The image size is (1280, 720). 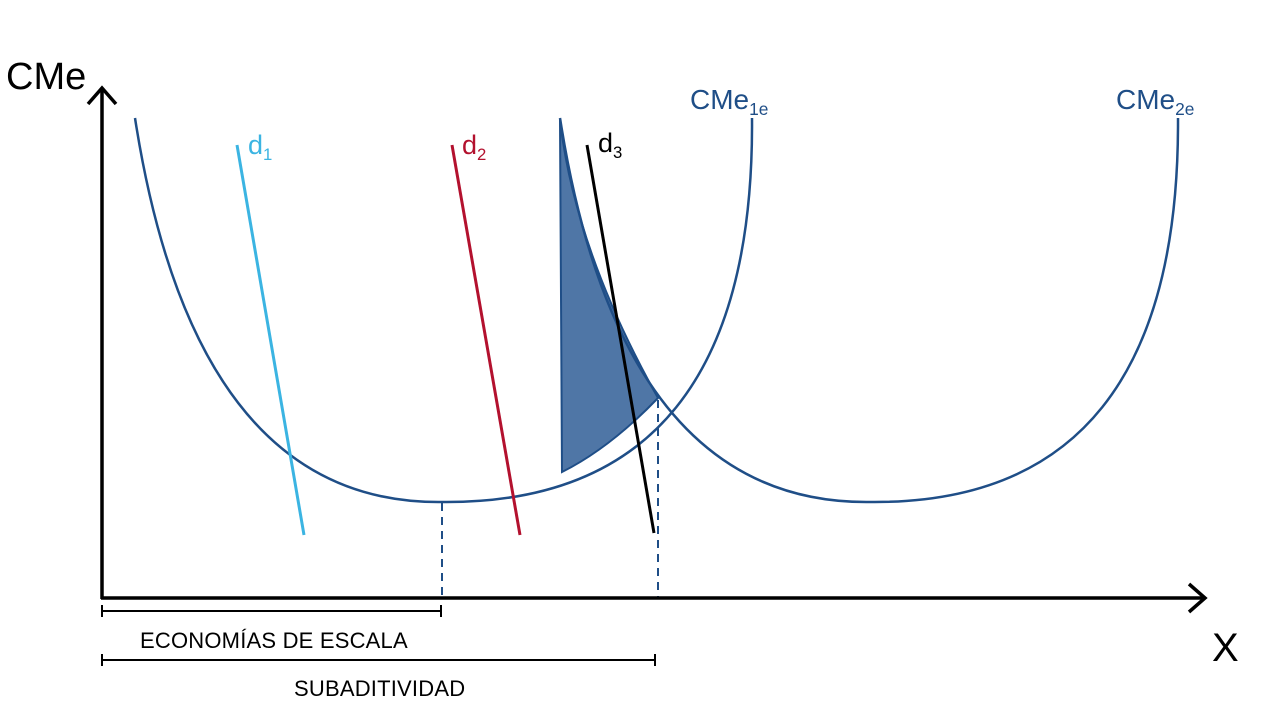 I want to click on demand-line-d1-label: d1, so click(x=260, y=147).